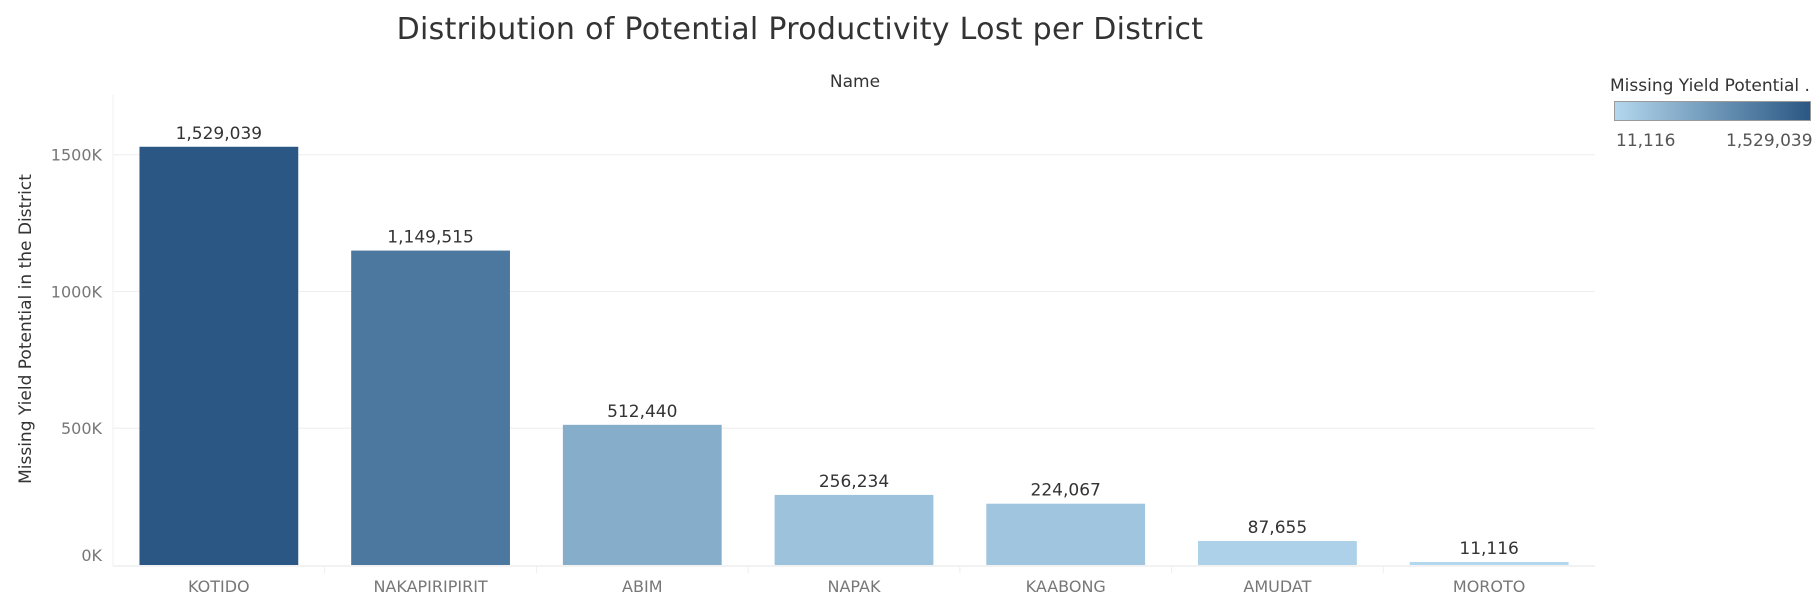 The image size is (1820, 599). I want to click on data-label-kaabong: 224,067, so click(1066, 491).